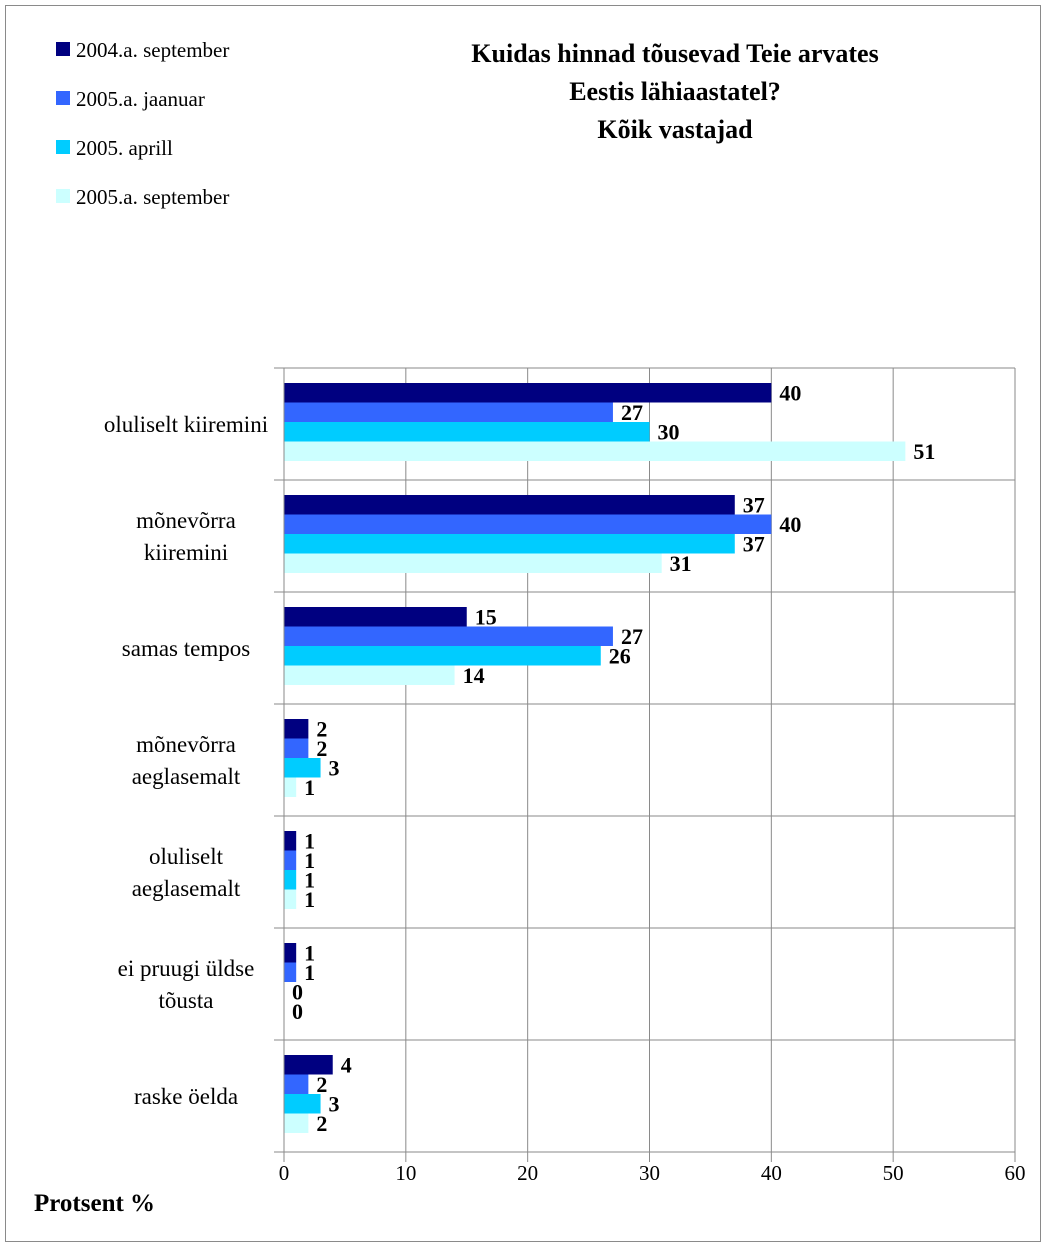 This screenshot has height=1247, width=1046. Describe the element at coordinates (284, 1173) in the screenshot. I see `x-tick-label: 0` at that location.